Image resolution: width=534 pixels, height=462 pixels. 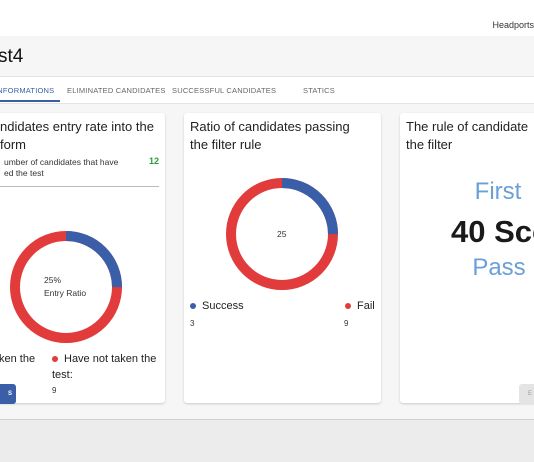 I want to click on entry-ratio-donut, so click(x=66, y=287).